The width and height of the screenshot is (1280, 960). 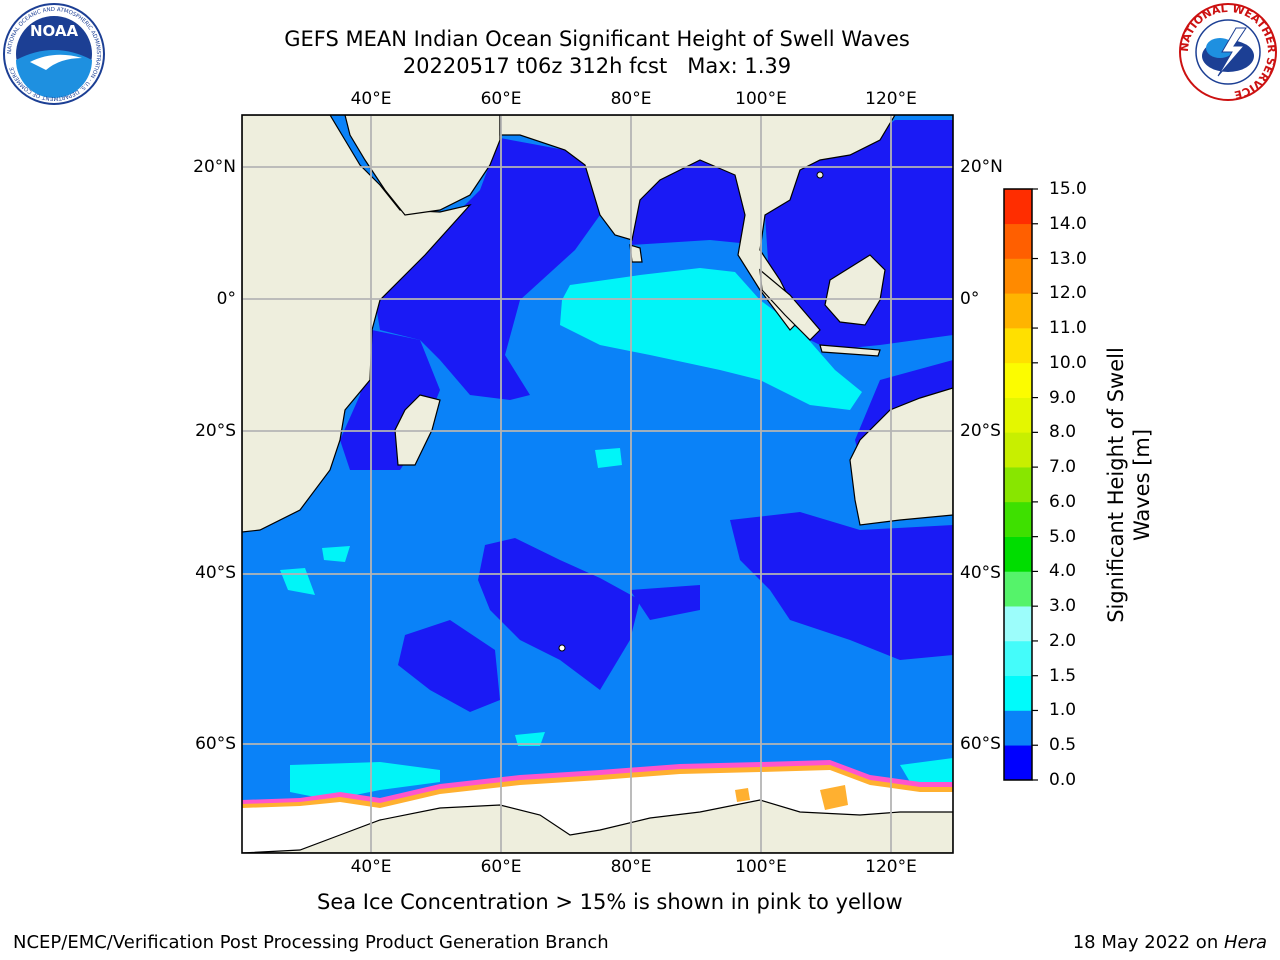 What do you see at coordinates (790, 304) in the screenshot?
I see `land-sumatra` at bounding box center [790, 304].